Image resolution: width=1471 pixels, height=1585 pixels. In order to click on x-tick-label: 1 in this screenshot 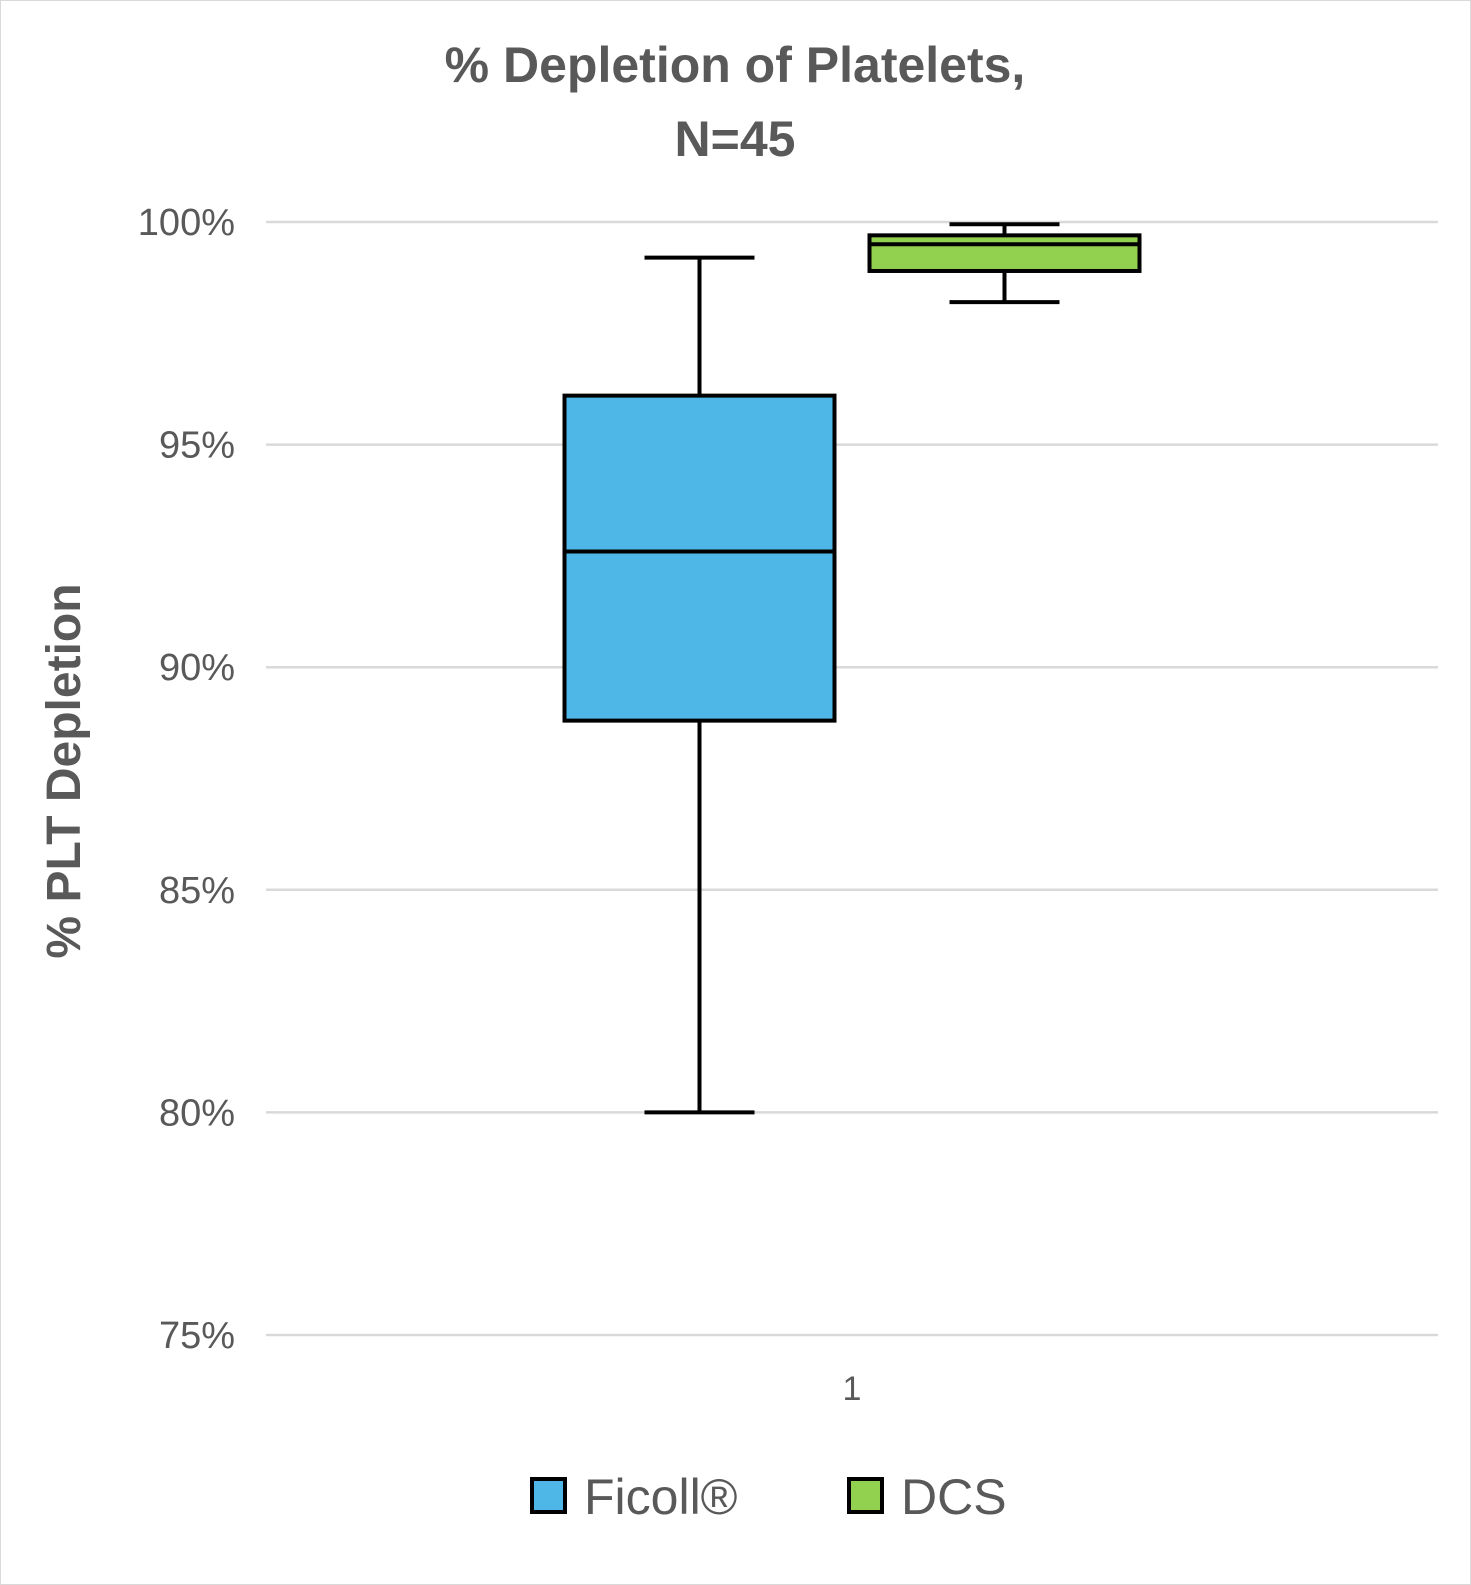, I will do `click(852, 1389)`.